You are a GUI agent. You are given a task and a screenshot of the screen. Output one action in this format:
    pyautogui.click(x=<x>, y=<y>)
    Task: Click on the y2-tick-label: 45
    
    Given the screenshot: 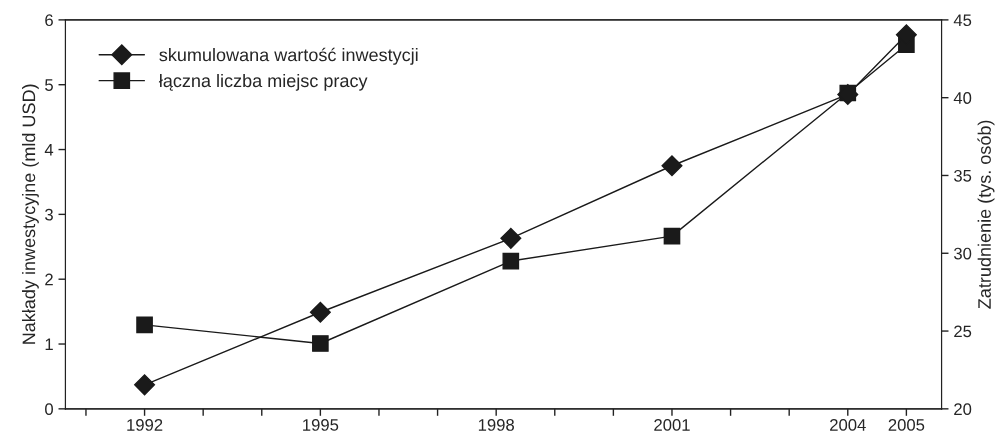 What is the action you would take?
    pyautogui.click(x=962, y=20)
    